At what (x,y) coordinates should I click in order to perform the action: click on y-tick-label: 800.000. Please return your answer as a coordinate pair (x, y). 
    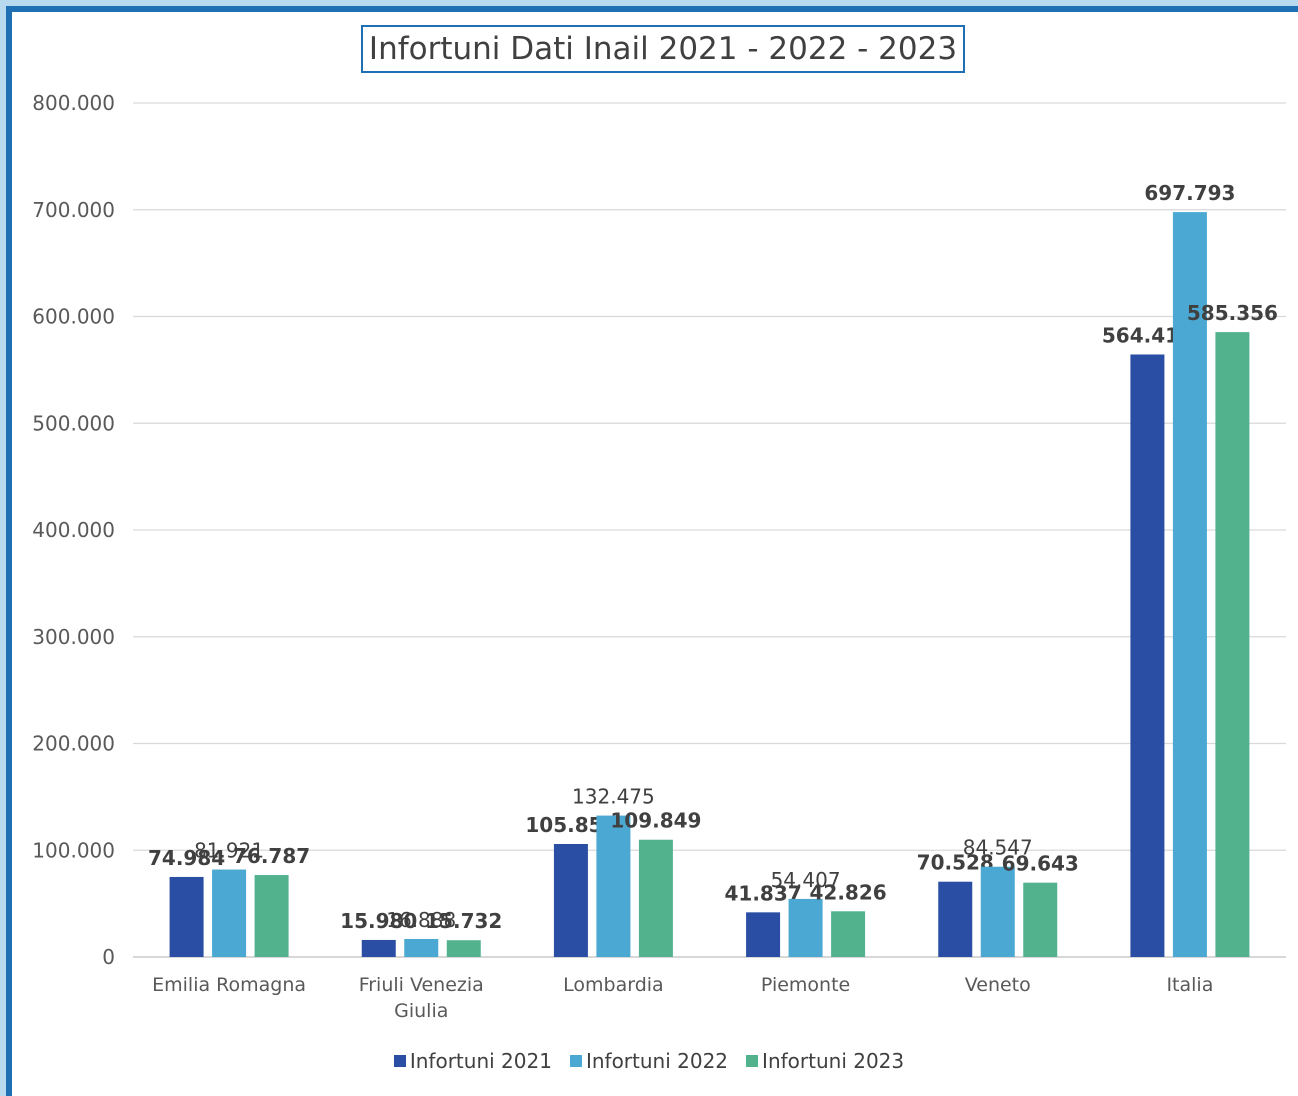
    Looking at the image, I should click on (73, 103).